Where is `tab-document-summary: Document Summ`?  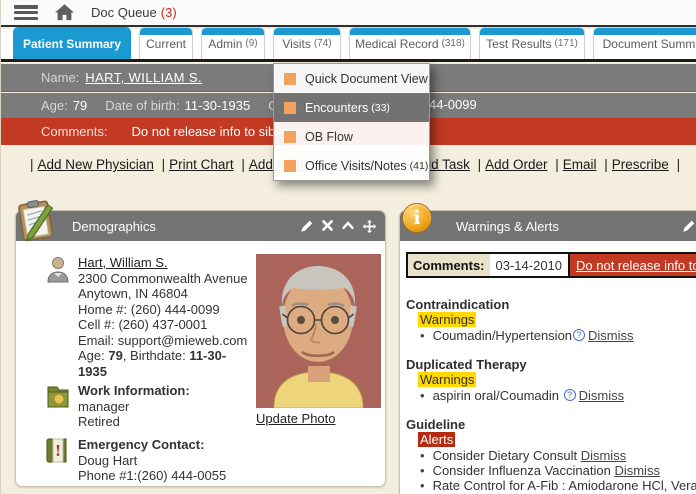 tab-document-summary: Document Summ is located at coordinates (644, 43).